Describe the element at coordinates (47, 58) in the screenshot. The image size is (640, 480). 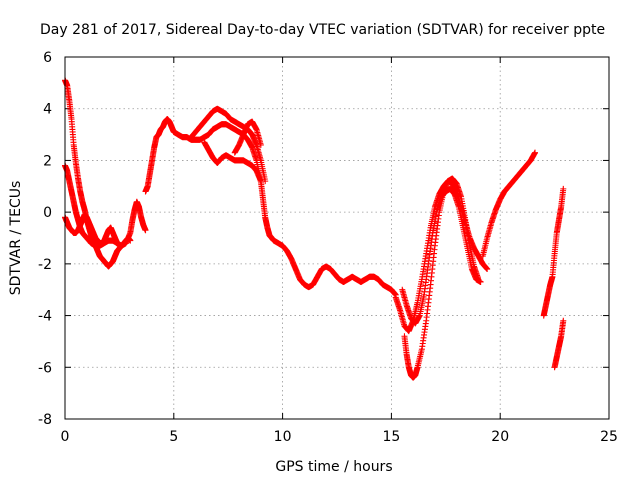
I see `y-tick-label: 6` at that location.